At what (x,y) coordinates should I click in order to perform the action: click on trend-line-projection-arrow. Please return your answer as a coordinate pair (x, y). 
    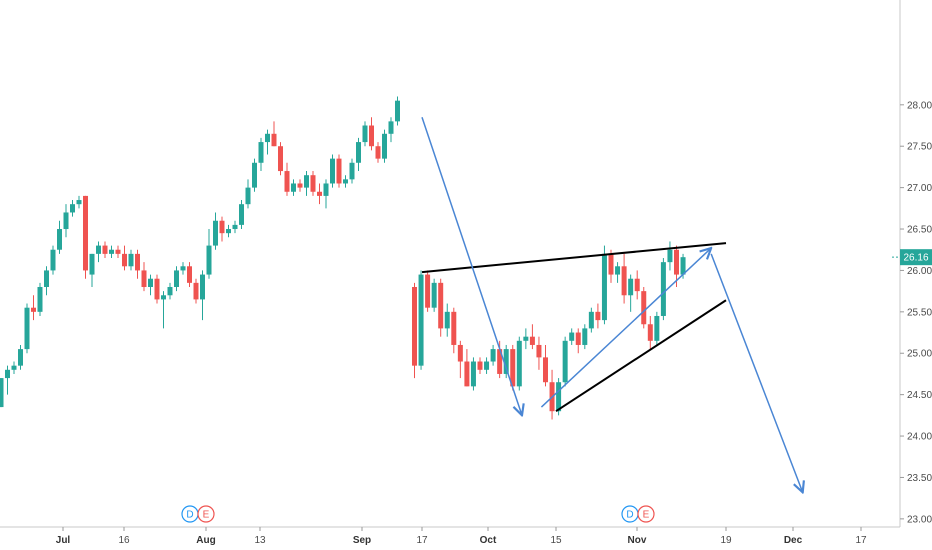
    Looking at the image, I should click on (756, 372).